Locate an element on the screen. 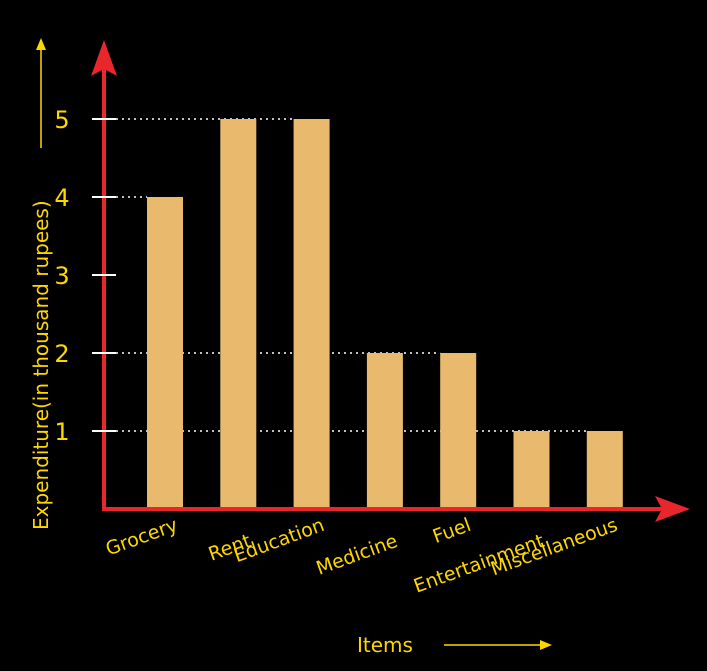  category-label-medicine: Medicine is located at coordinates (356, 555).